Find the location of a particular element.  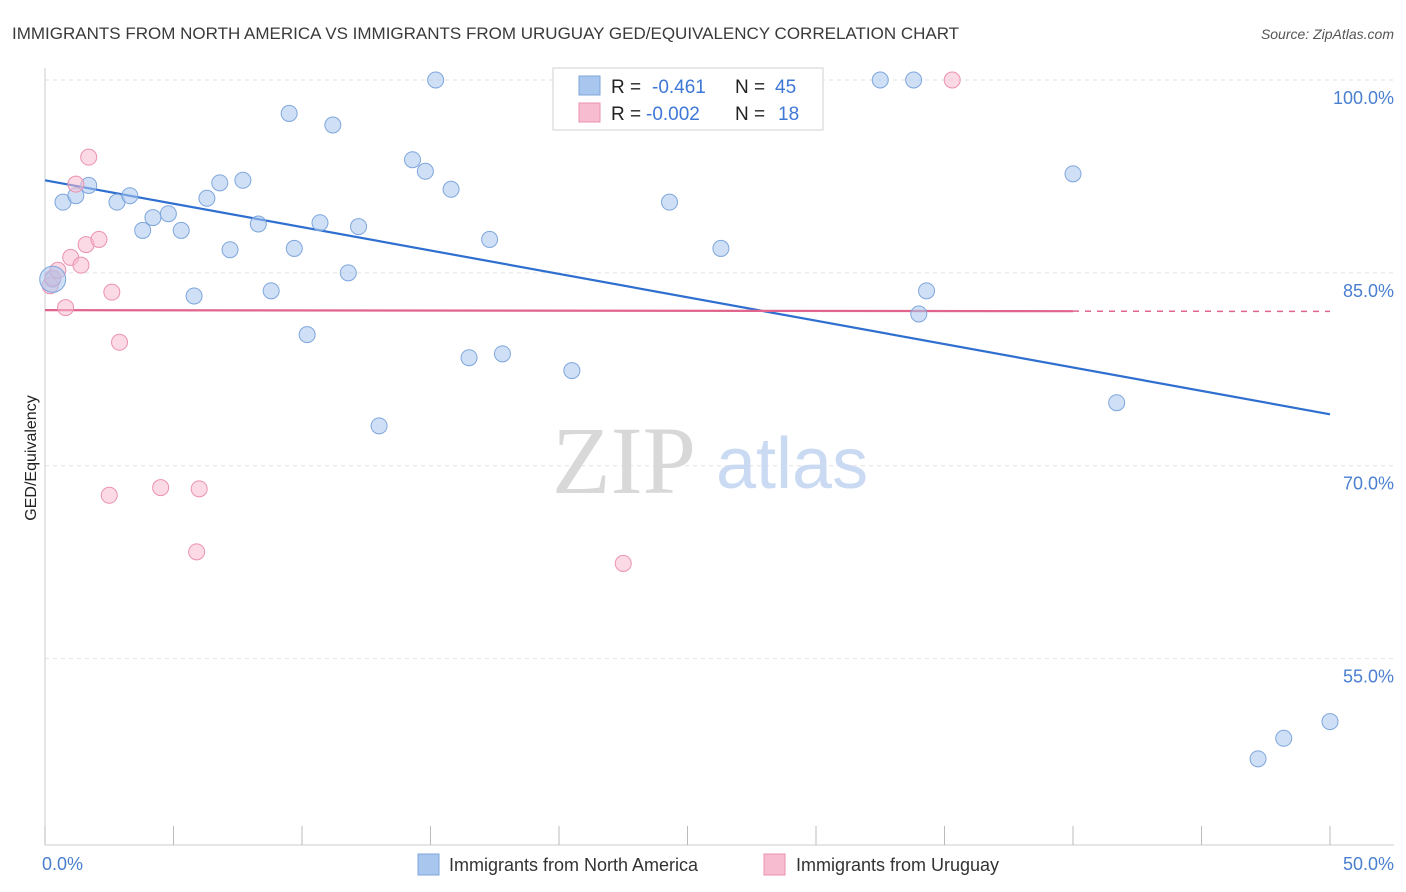

y-tick-label: 85.0% is located at coordinates (1368, 291).